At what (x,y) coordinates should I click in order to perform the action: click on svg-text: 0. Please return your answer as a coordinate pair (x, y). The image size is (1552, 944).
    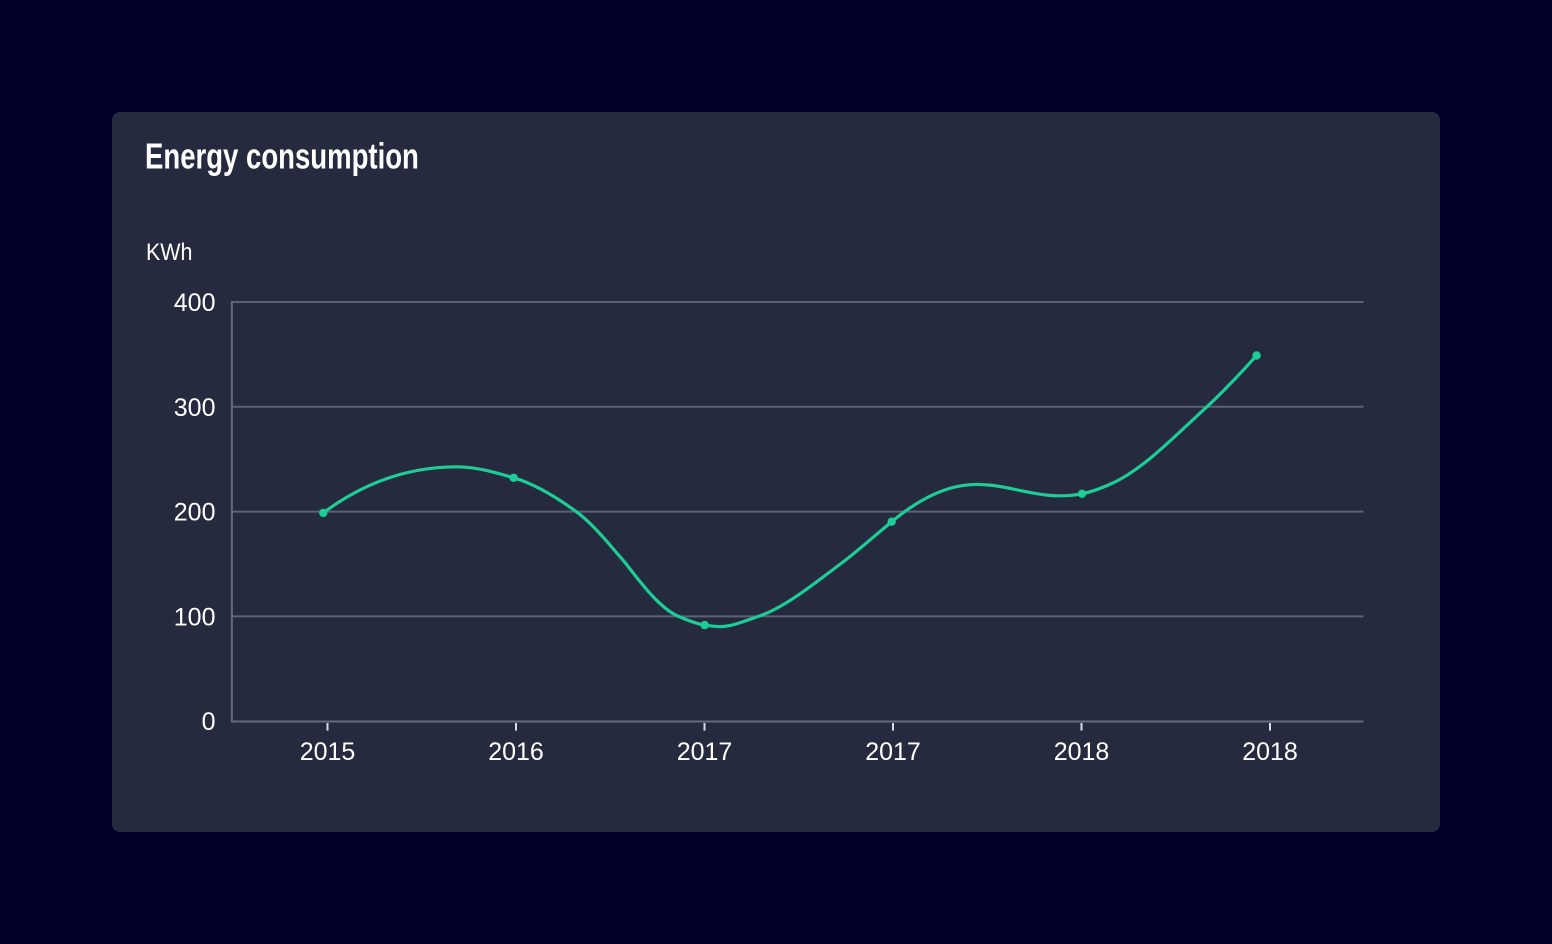
    Looking at the image, I should click on (209, 722).